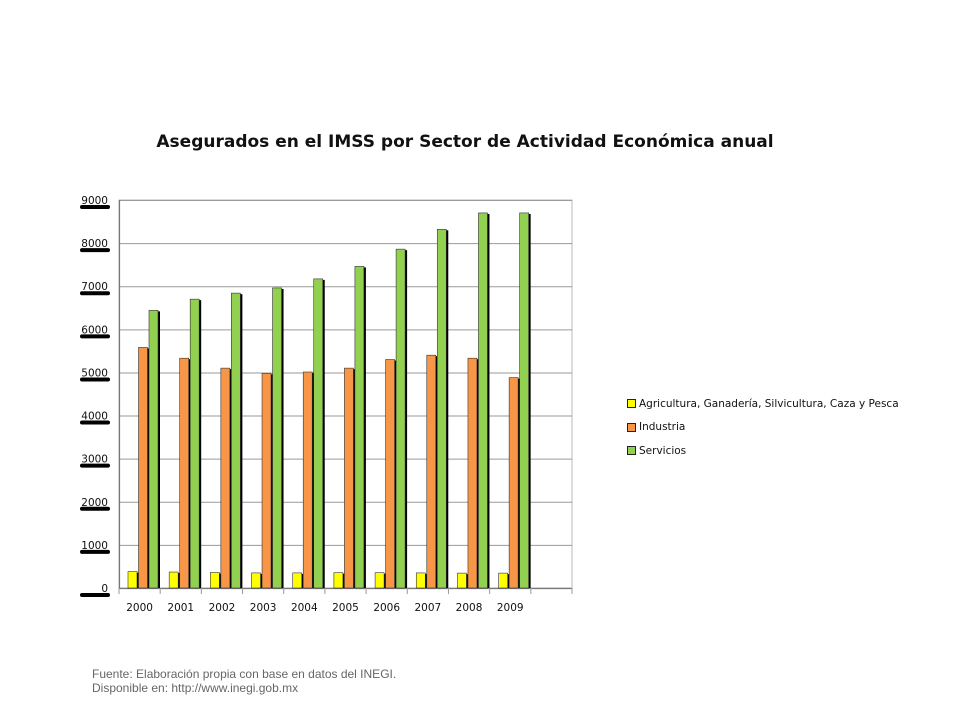 The image size is (960, 720). Describe the element at coordinates (345, 608) in the screenshot. I see `x-tick-label: 2005` at that location.